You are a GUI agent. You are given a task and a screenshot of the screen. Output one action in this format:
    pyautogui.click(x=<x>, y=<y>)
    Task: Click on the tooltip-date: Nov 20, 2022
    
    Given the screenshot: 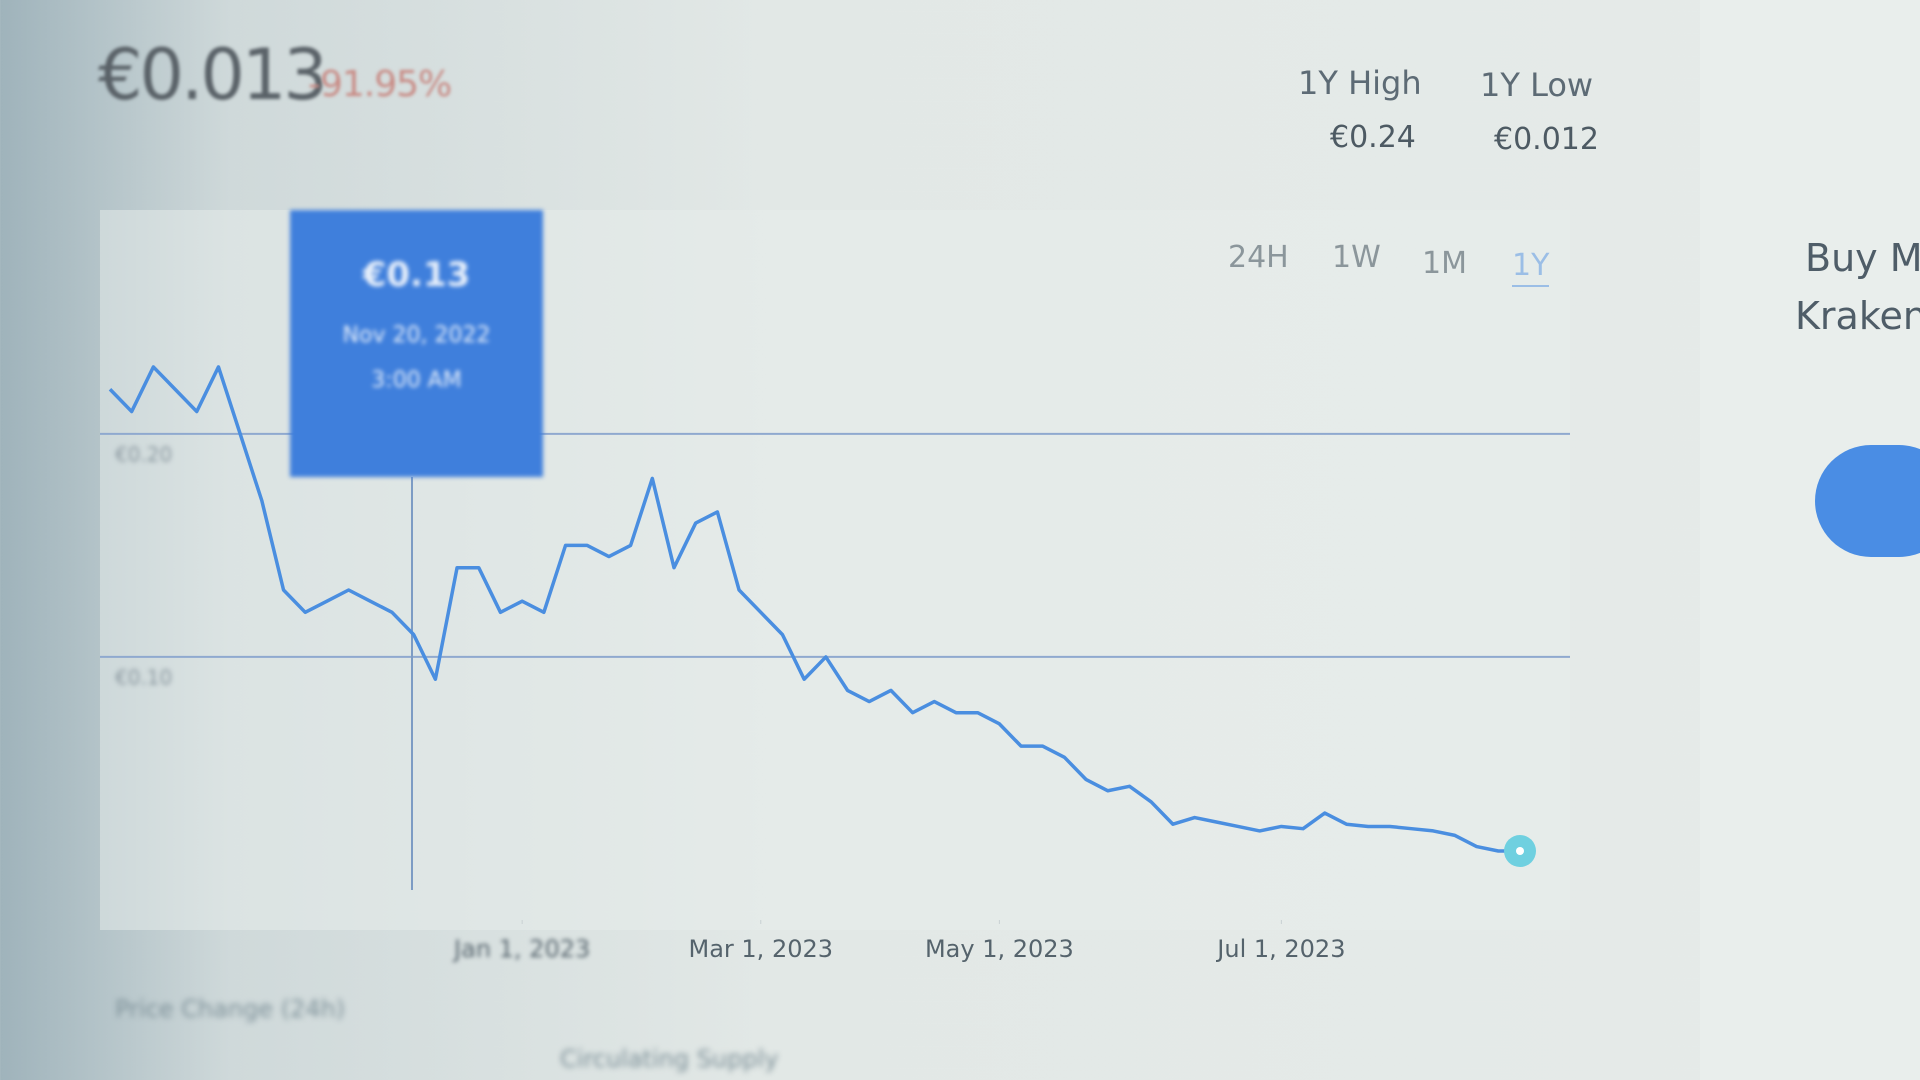 What is the action you would take?
    pyautogui.click(x=416, y=335)
    